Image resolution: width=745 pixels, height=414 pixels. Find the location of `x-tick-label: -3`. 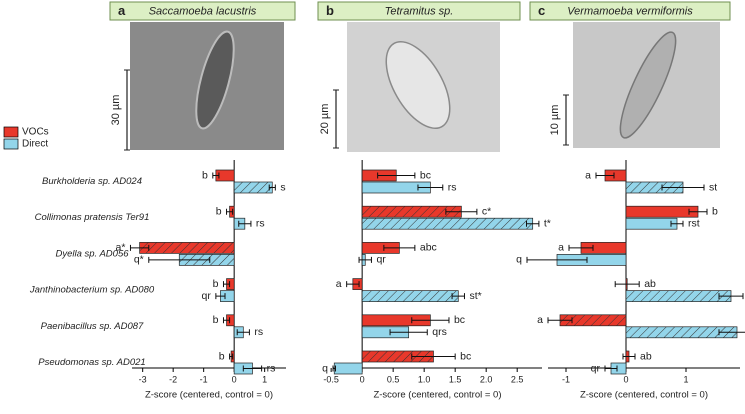

x-tick-label: -3 is located at coordinates (143, 379).